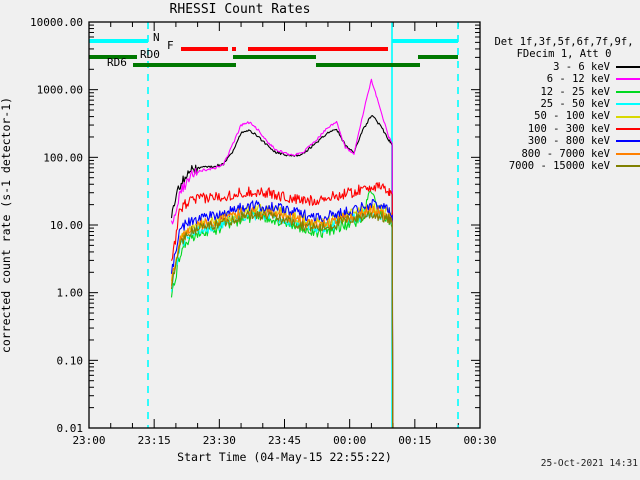 This screenshot has width=640, height=480. I want to click on y-tick-label: 0.10, so click(70, 360).